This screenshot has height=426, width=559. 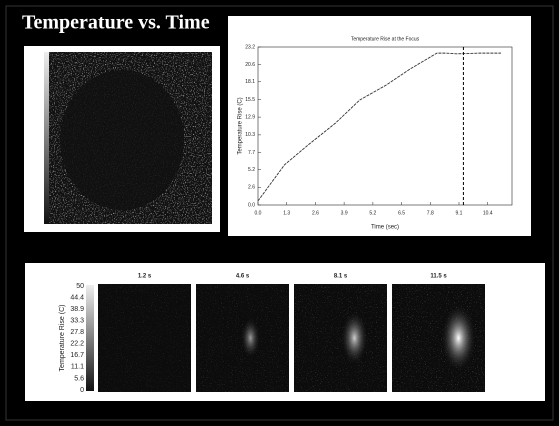 What do you see at coordinates (77, 355) in the screenshot?
I see `colorbar-tick-label: 16.7` at bounding box center [77, 355].